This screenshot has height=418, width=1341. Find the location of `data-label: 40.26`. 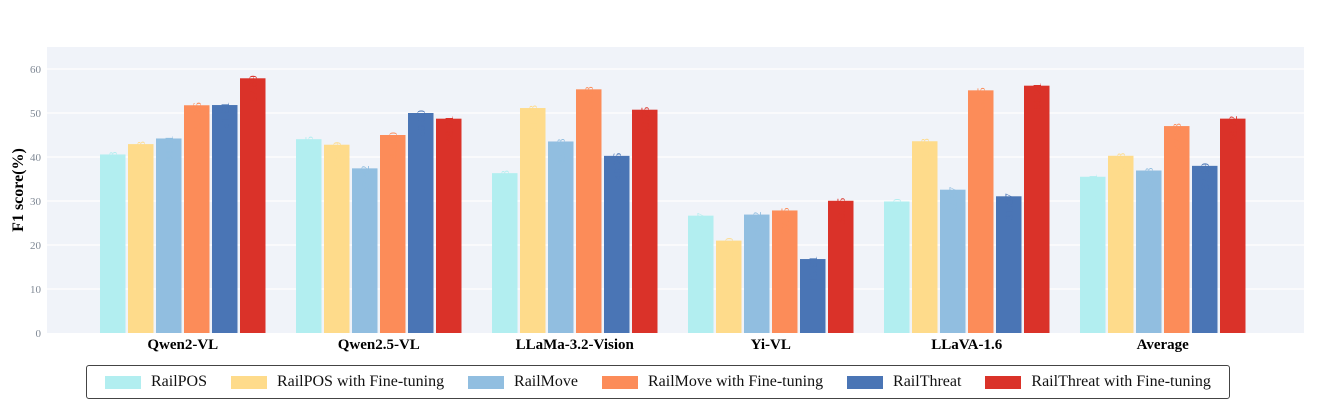

data-label: 40.26 is located at coordinates (617, 166).